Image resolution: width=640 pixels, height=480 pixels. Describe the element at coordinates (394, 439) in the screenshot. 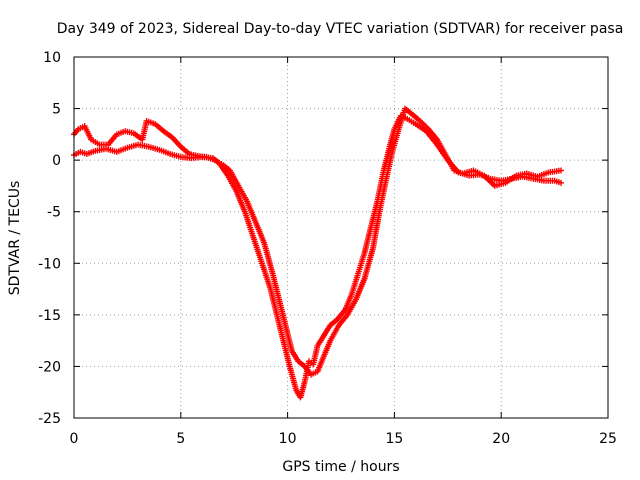

I see `x-tick-label: 15` at that location.